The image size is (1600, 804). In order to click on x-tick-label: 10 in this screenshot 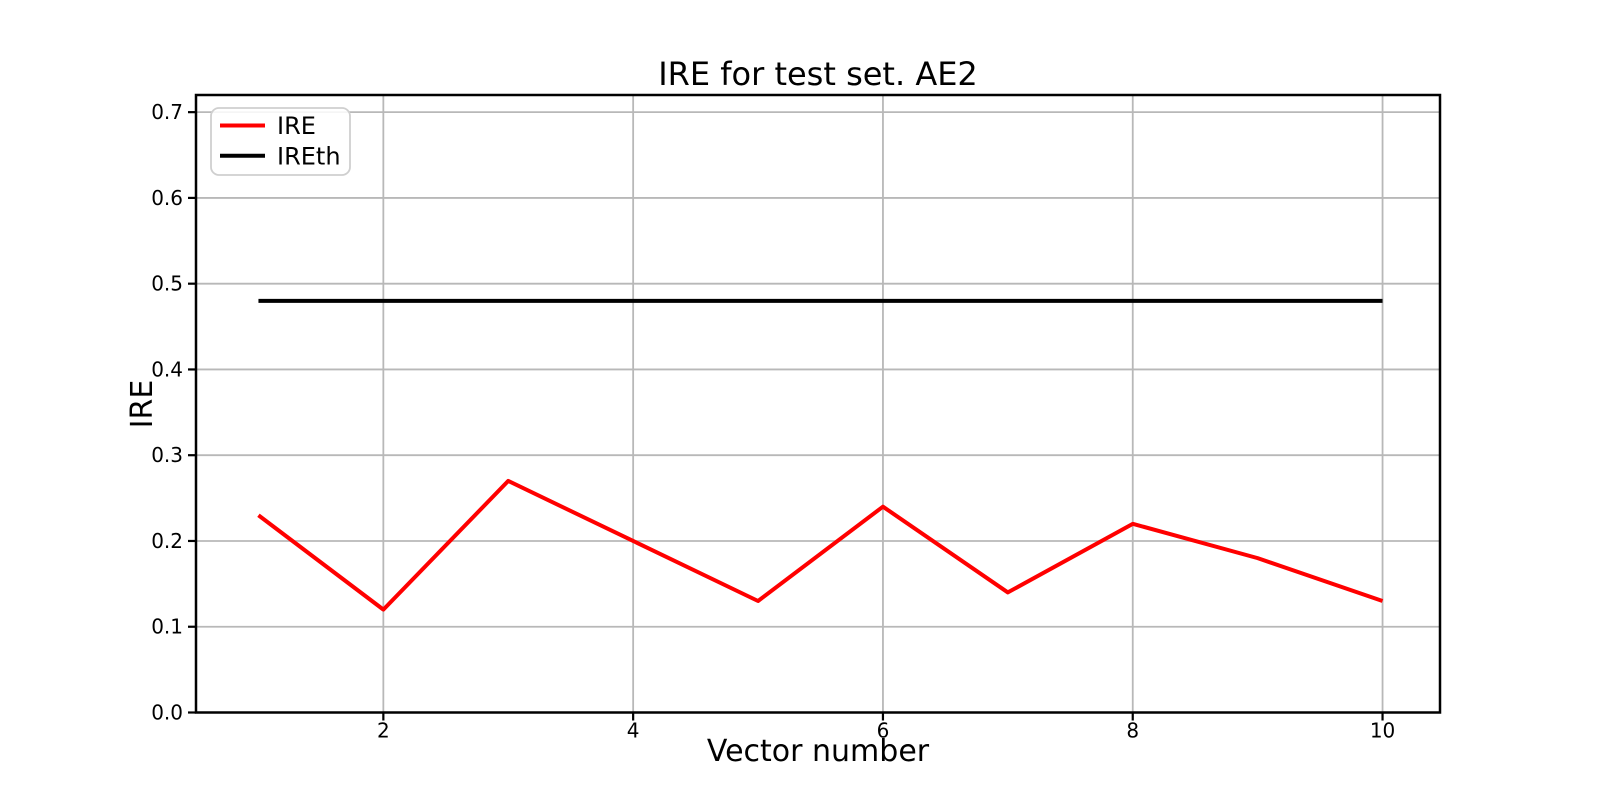, I will do `click(1382, 731)`.